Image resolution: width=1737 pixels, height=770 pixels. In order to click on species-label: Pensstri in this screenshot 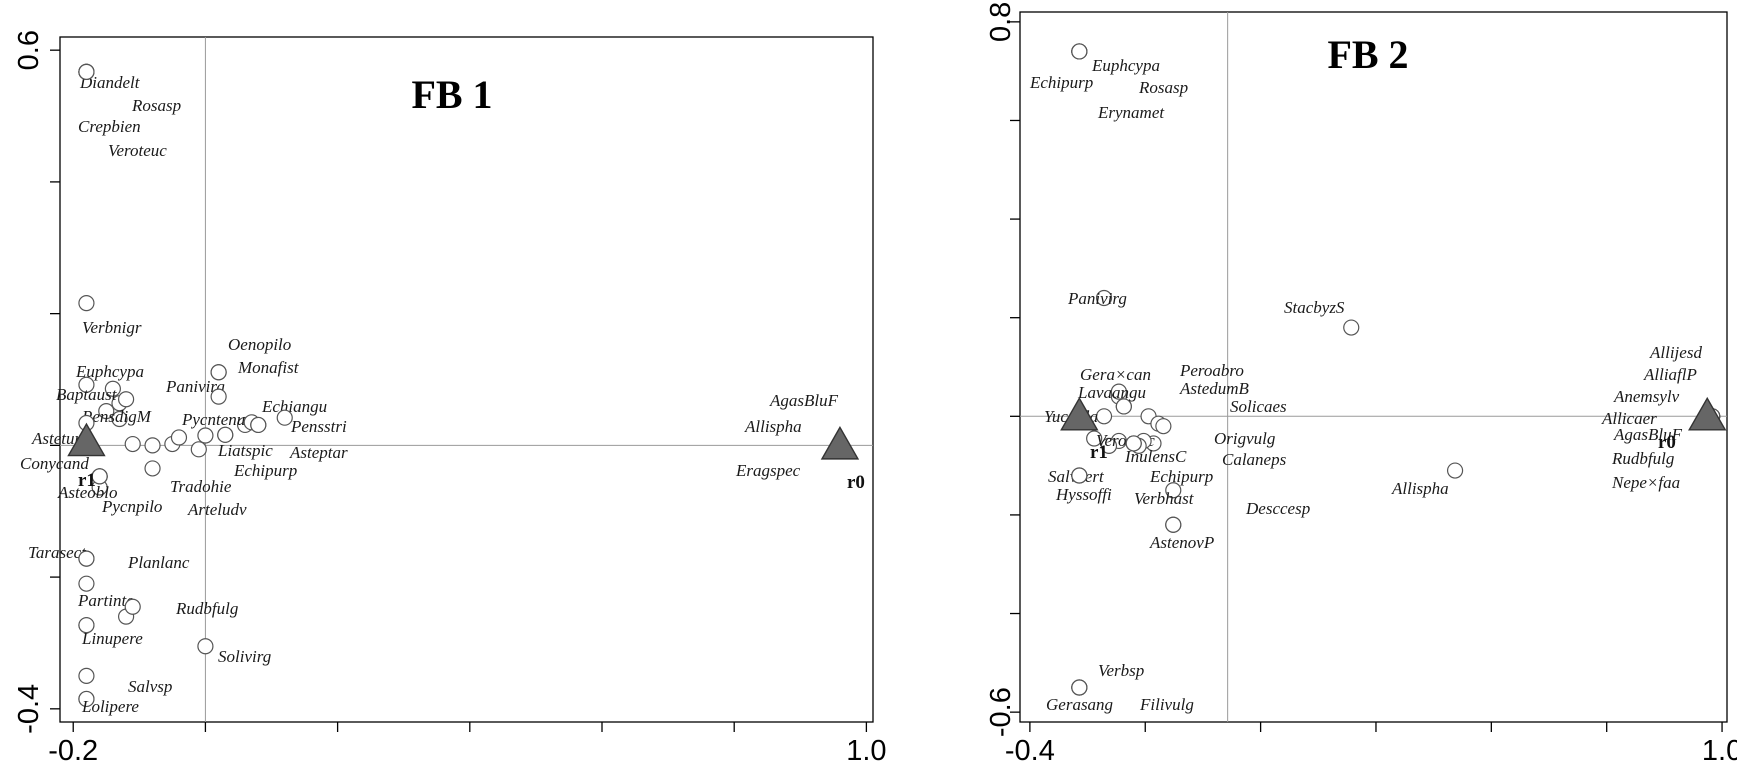, I will do `click(318, 426)`.